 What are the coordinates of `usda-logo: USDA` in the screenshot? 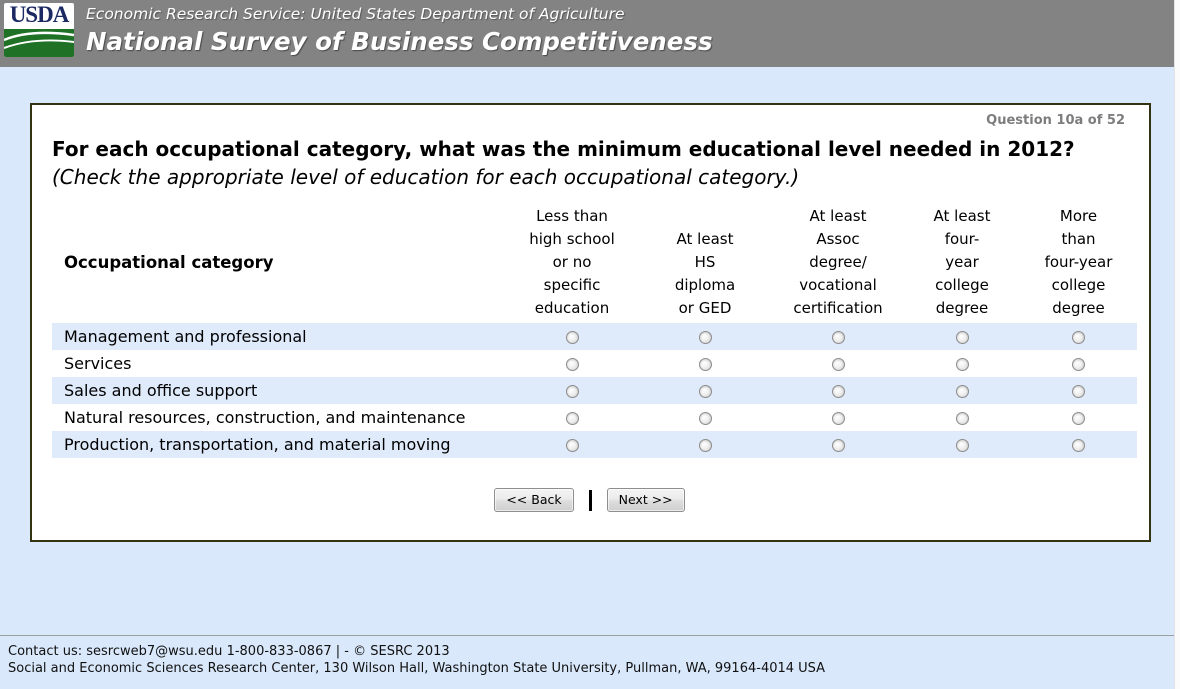 It's located at (39, 30).